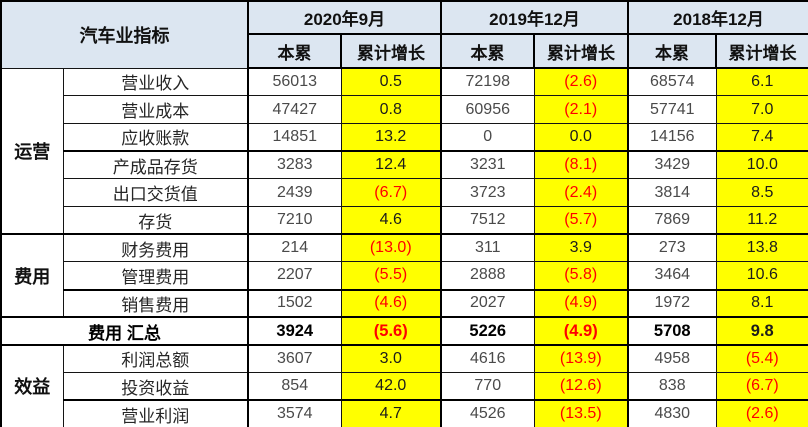 The image size is (808, 427). I want to click on table-row: 管理费用 2207 (5.5) 2888 (5.8) 3464 10.6, so click(404, 276).